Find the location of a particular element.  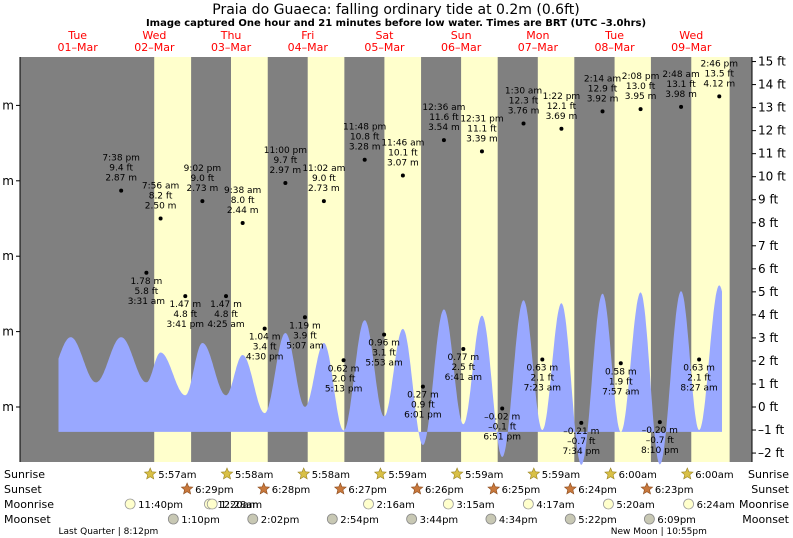

tide-label: 0.77 m is located at coordinates (463, 358).